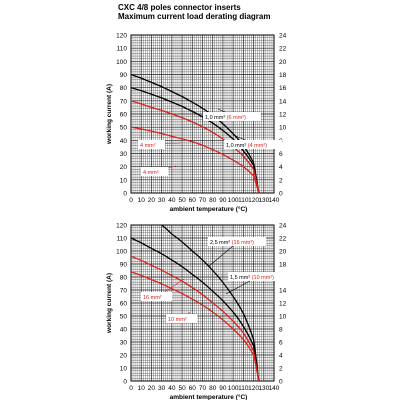 The image size is (400, 400). Describe the element at coordinates (283, 317) in the screenshot. I see `y-tick-label-right: 10` at that location.